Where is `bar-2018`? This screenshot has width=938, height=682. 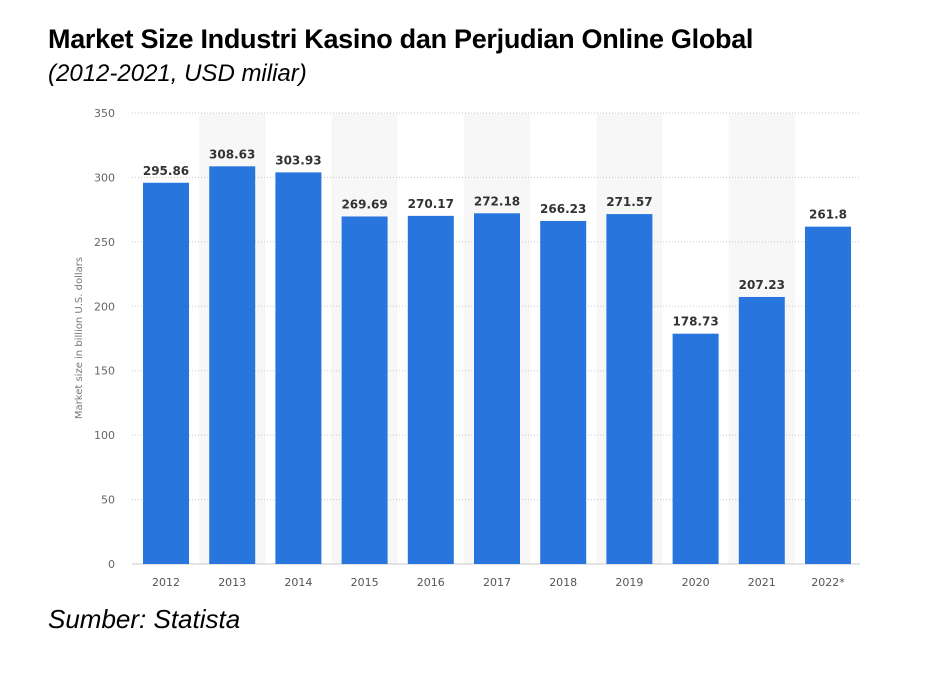
bar-2018 is located at coordinates (563, 392).